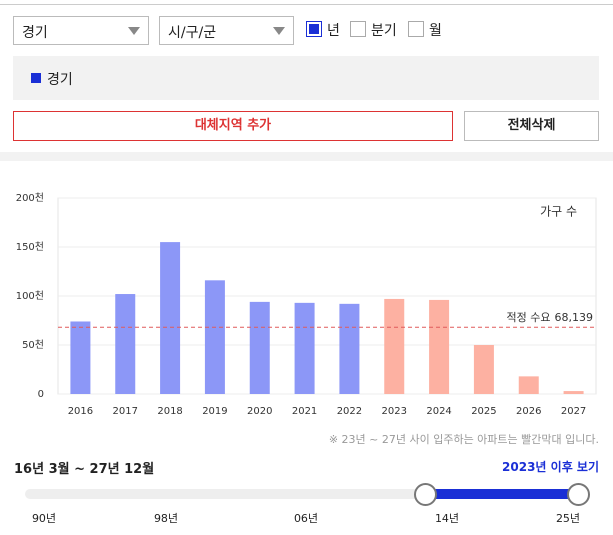 This screenshot has width=613, height=535. Describe the element at coordinates (574, 317) in the screenshot. I see `reference-text: 68,139` at that location.